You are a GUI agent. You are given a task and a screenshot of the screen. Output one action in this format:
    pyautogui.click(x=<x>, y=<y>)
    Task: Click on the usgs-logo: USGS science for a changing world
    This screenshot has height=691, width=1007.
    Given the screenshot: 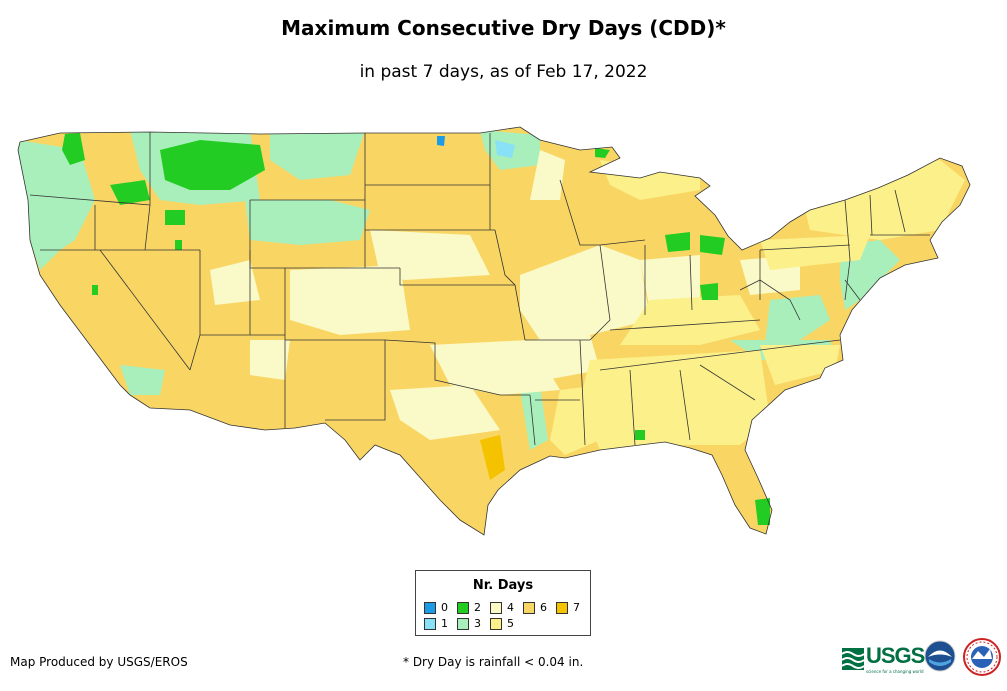 What is the action you would take?
    pyautogui.click(x=883, y=658)
    